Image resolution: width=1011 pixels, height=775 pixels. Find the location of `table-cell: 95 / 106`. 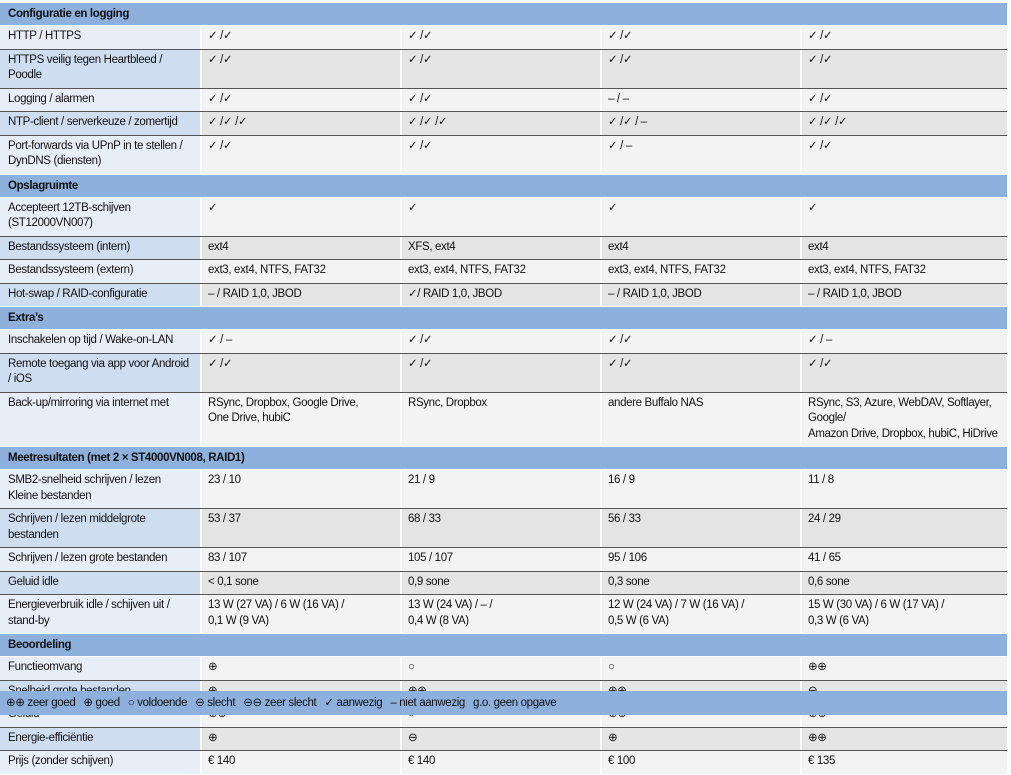

table-cell: 95 / 106 is located at coordinates (702, 559).